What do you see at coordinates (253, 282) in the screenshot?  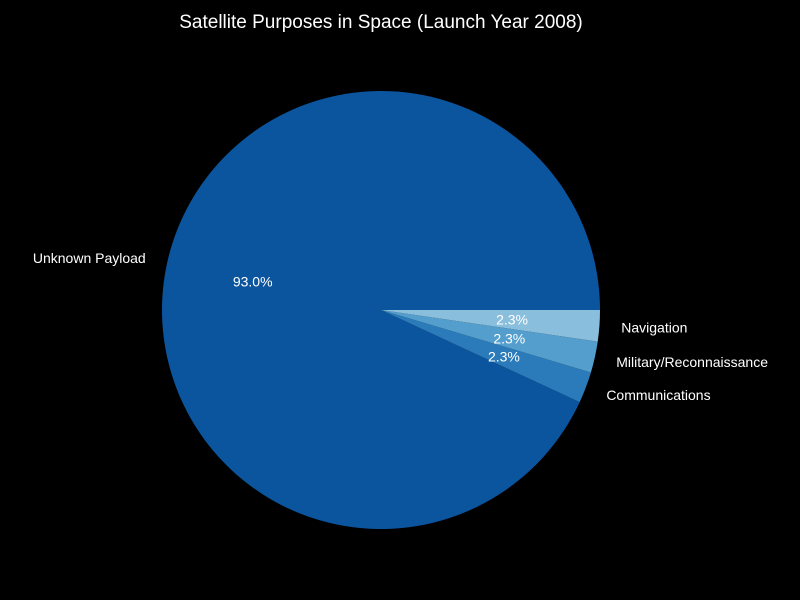 I see `pct-label-unknown-payload: 93.0%` at bounding box center [253, 282].